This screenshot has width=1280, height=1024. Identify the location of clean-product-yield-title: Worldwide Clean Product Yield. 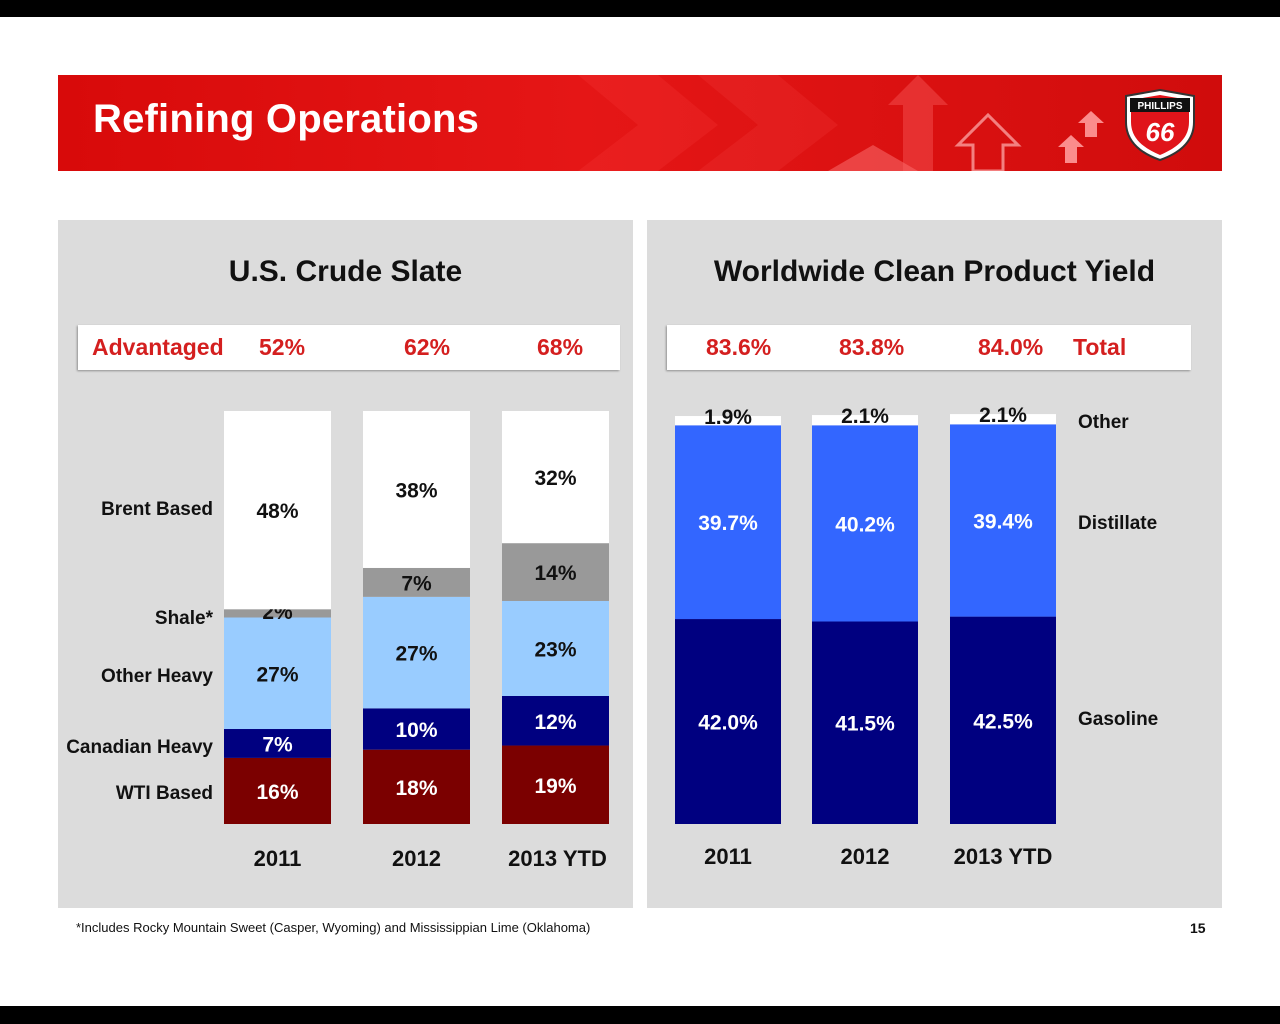
(934, 271).